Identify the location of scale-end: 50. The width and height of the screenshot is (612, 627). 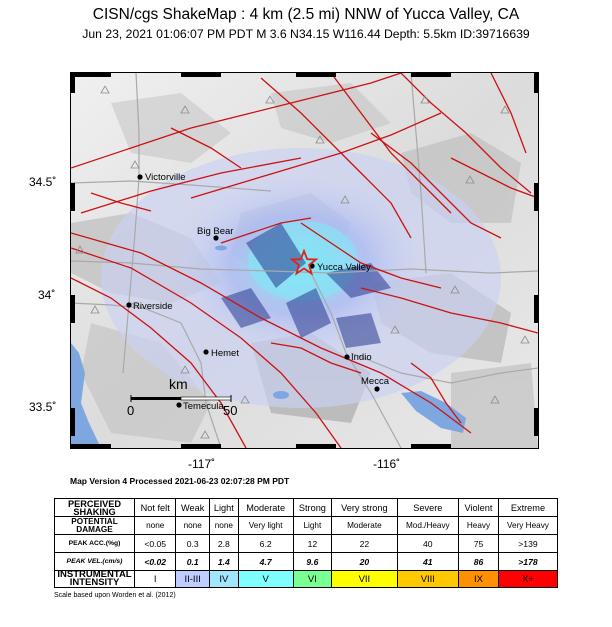
(230, 410).